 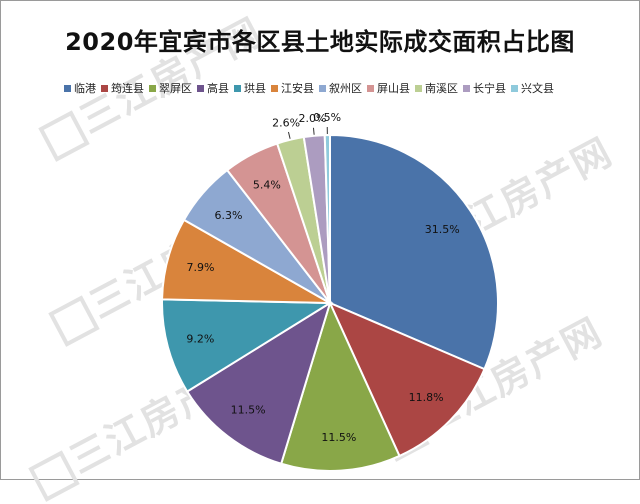 I want to click on data-label: 7.9%, so click(x=200, y=267).